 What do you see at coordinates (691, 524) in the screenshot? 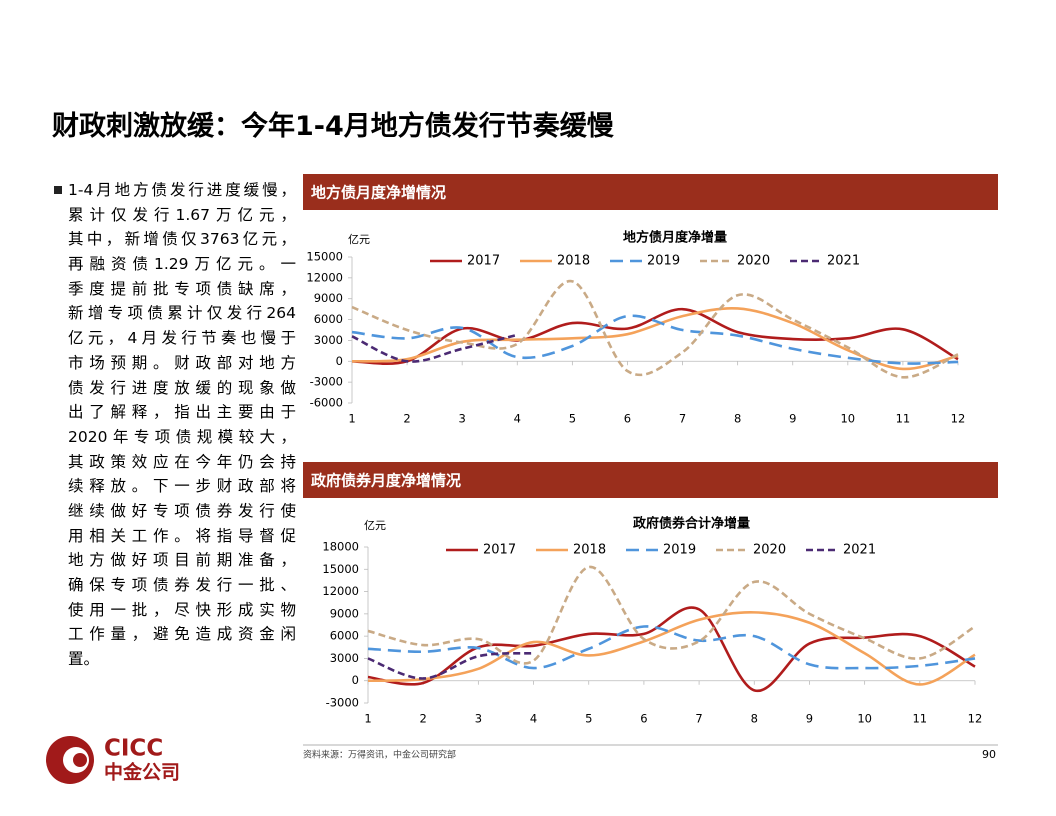
I see `chart-title: 政府债券合计净增量` at bounding box center [691, 524].